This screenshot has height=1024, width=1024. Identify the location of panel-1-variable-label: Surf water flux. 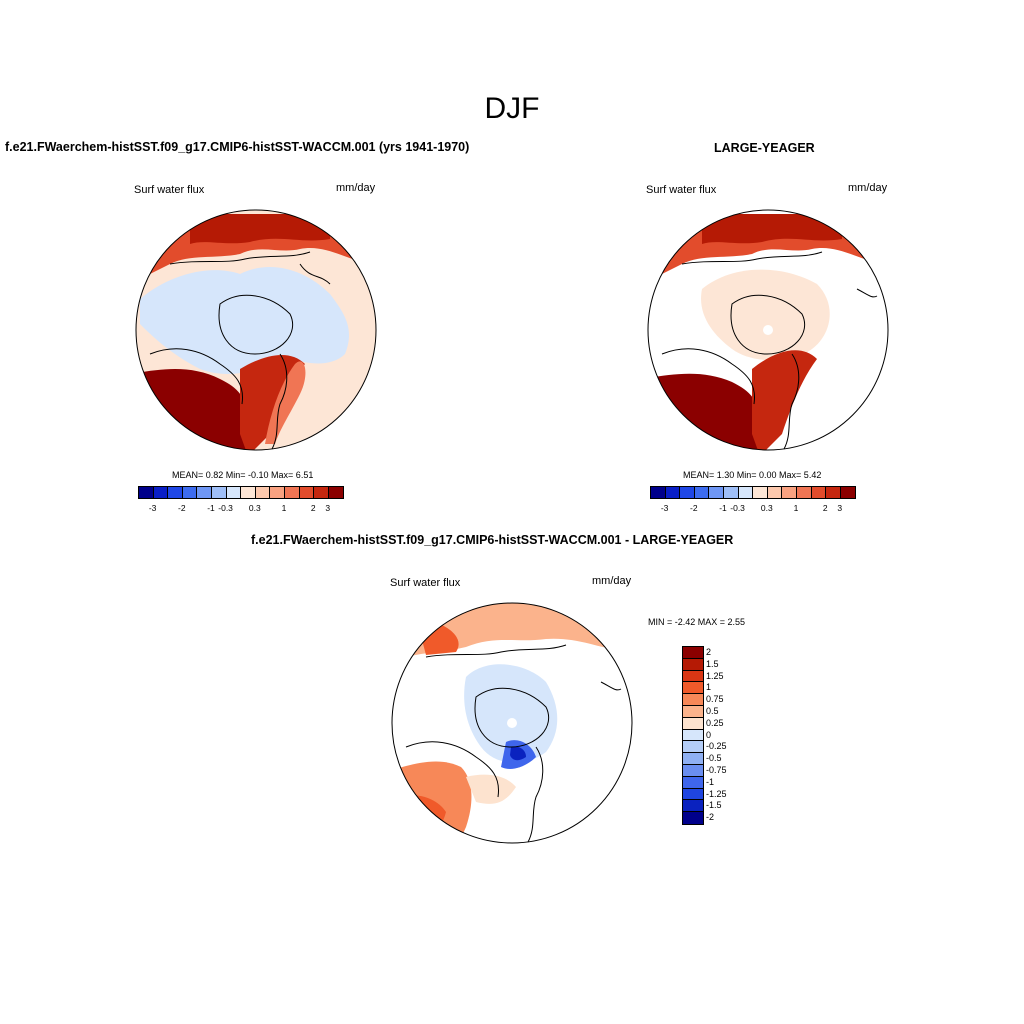
(169, 190).